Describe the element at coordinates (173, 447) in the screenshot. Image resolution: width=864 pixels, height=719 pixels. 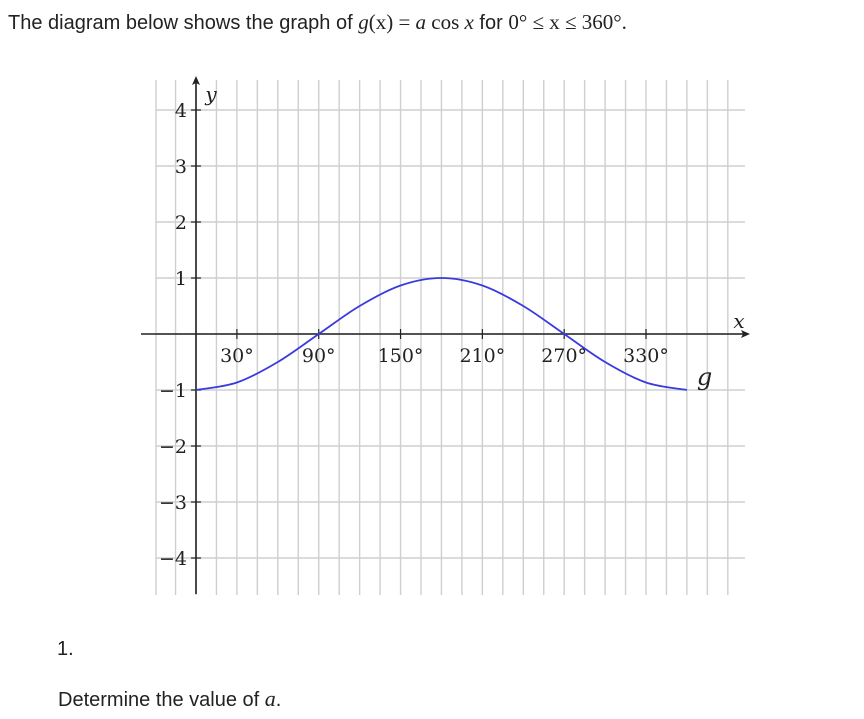
I see `y-tick-label: −2` at that location.